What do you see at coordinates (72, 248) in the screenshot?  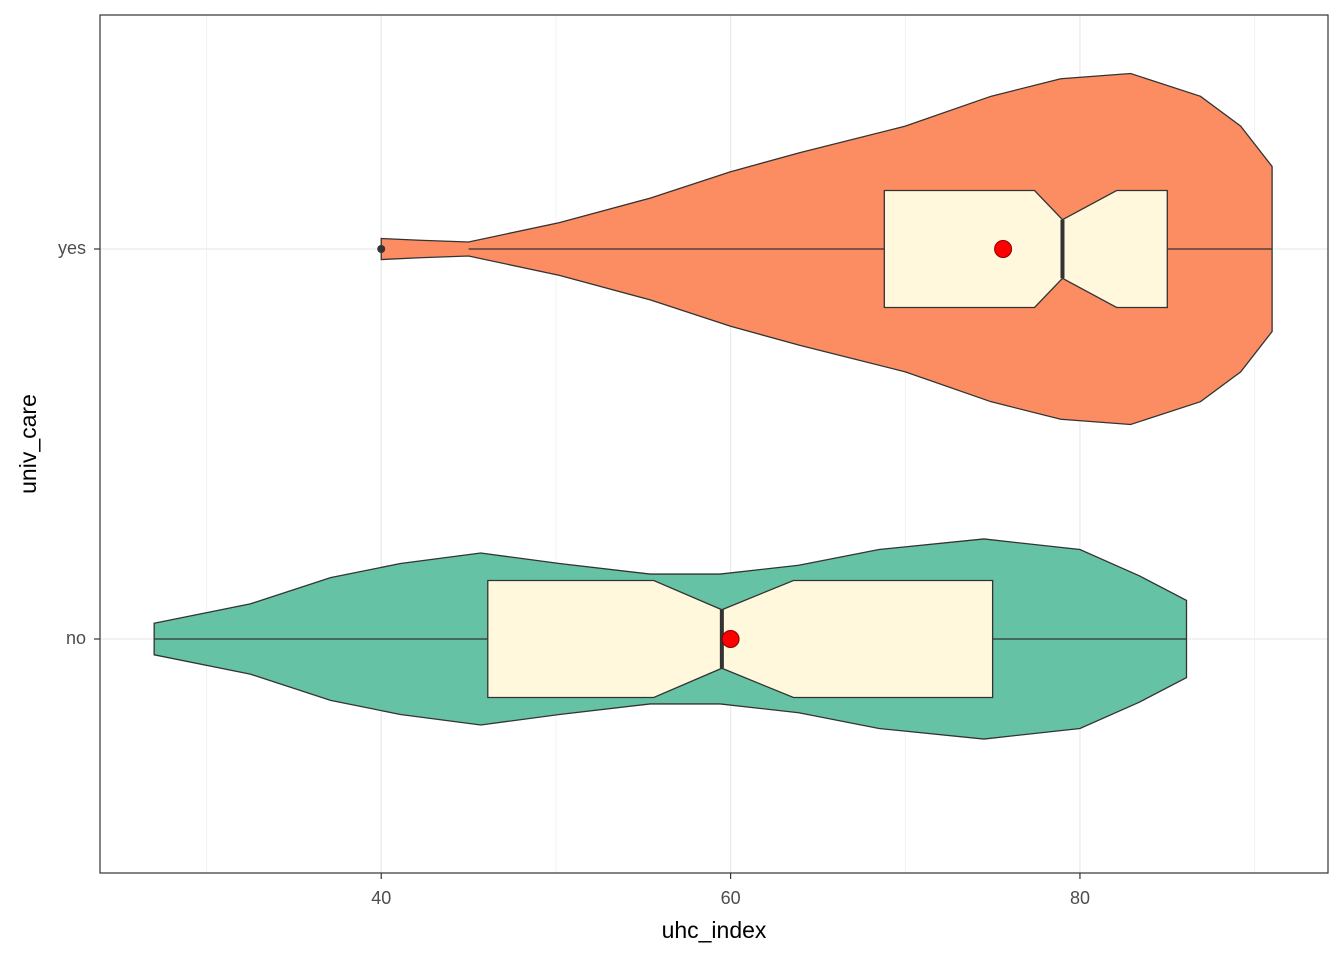 I see `y-tick-label: yes` at bounding box center [72, 248].